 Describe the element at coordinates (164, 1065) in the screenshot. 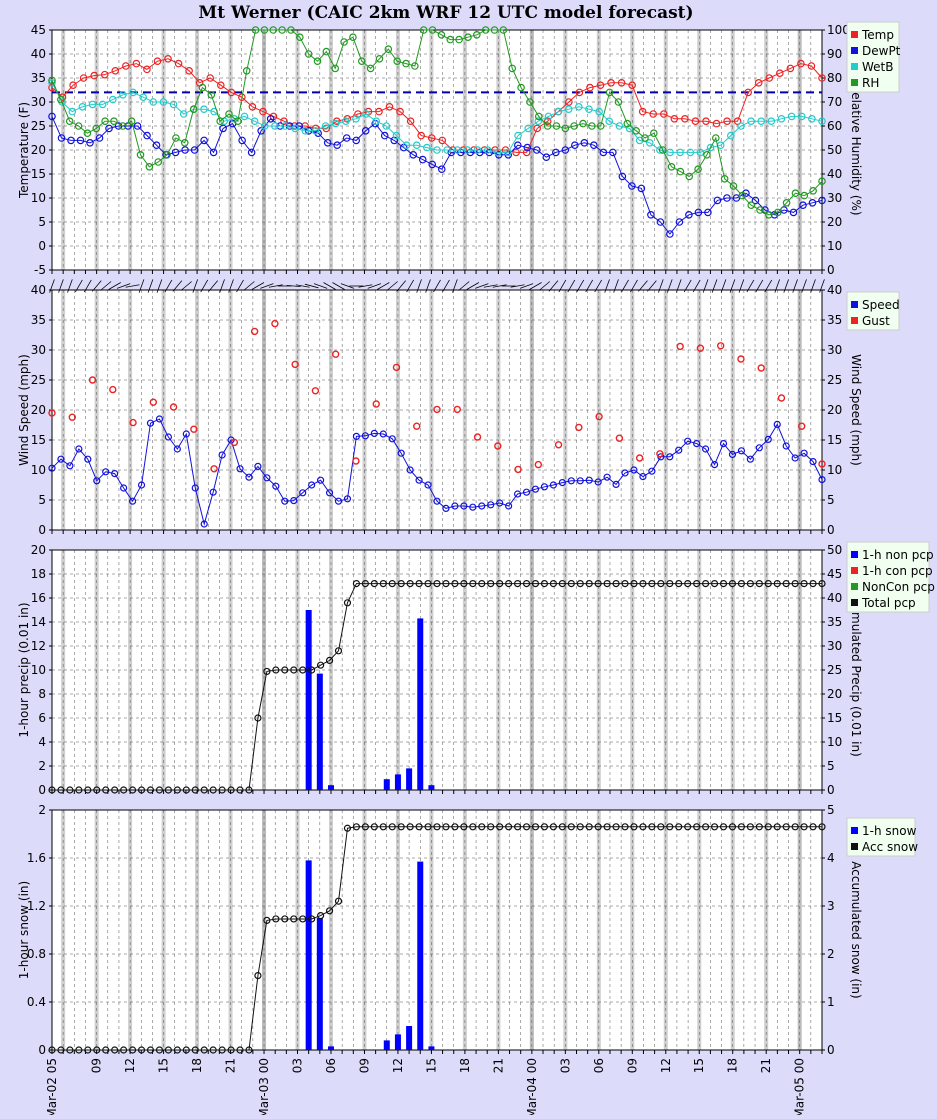

I see `x-tick-label: 15` at that location.